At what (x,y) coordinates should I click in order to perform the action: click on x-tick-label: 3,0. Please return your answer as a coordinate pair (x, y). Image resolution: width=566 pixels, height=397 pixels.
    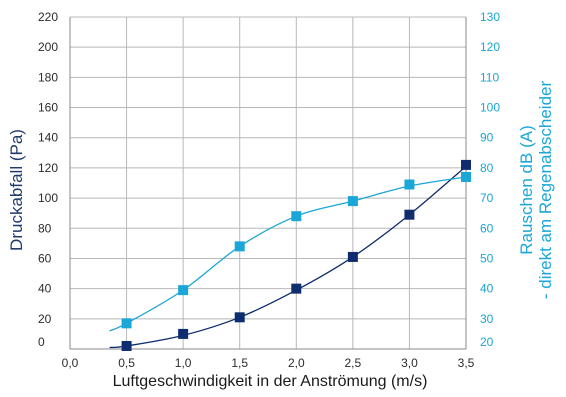
    Looking at the image, I should click on (409, 363).